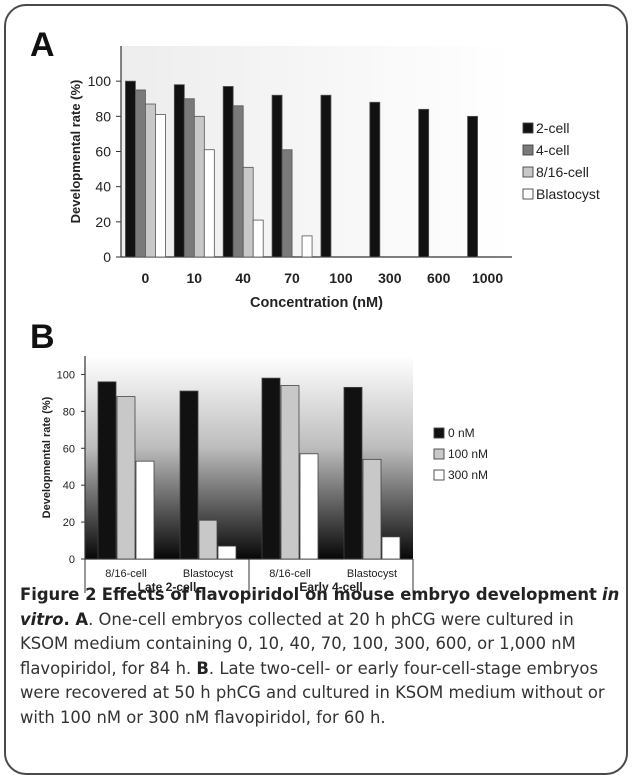 This screenshot has width=636, height=781. What do you see at coordinates (146, 278) in the screenshot?
I see `x-tick-label-a: 0` at bounding box center [146, 278].